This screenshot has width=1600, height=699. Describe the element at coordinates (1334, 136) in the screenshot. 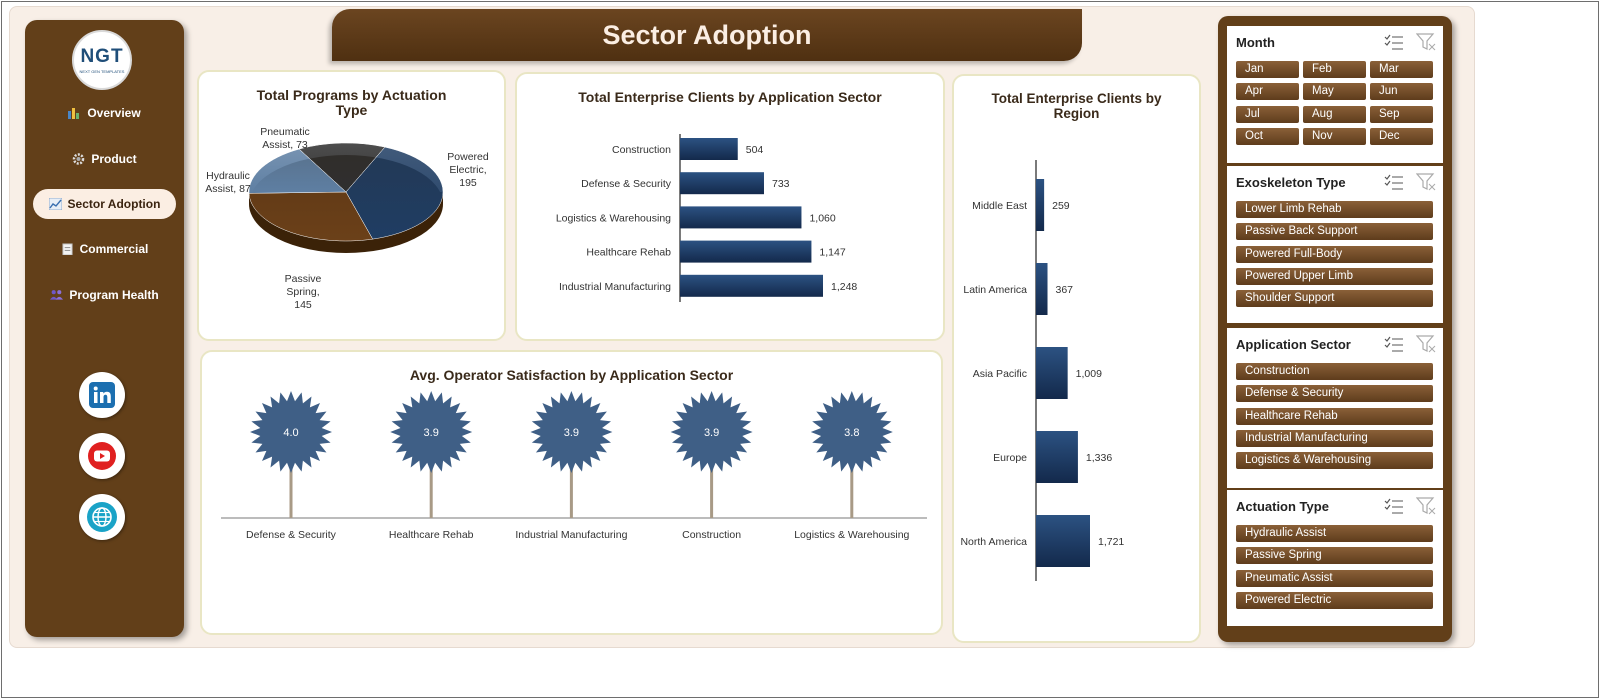

I see `slicer-option-nov: Nov` at that location.